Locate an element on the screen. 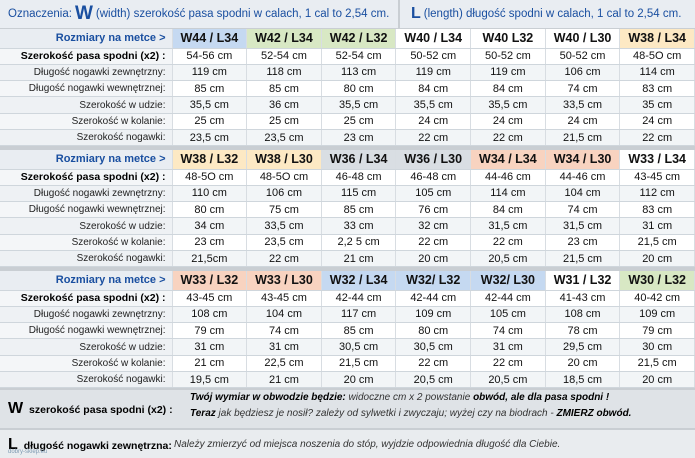  measurement-value: 30,5 cm is located at coordinates (359, 347).